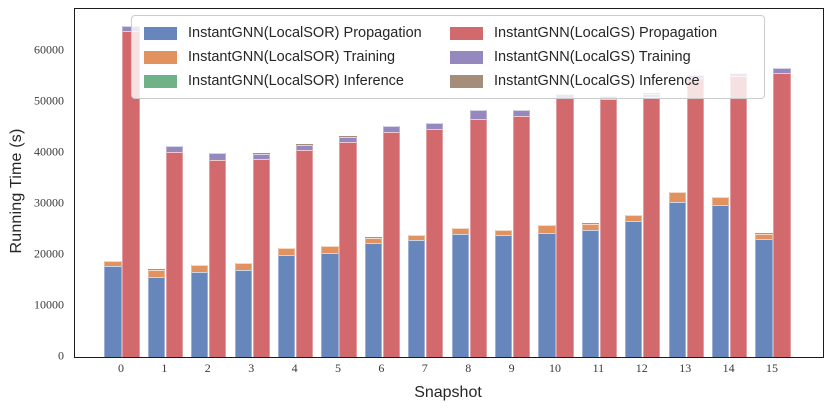 The height and width of the screenshot is (409, 831). I want to click on x-tick-label: 1, so click(164, 368).